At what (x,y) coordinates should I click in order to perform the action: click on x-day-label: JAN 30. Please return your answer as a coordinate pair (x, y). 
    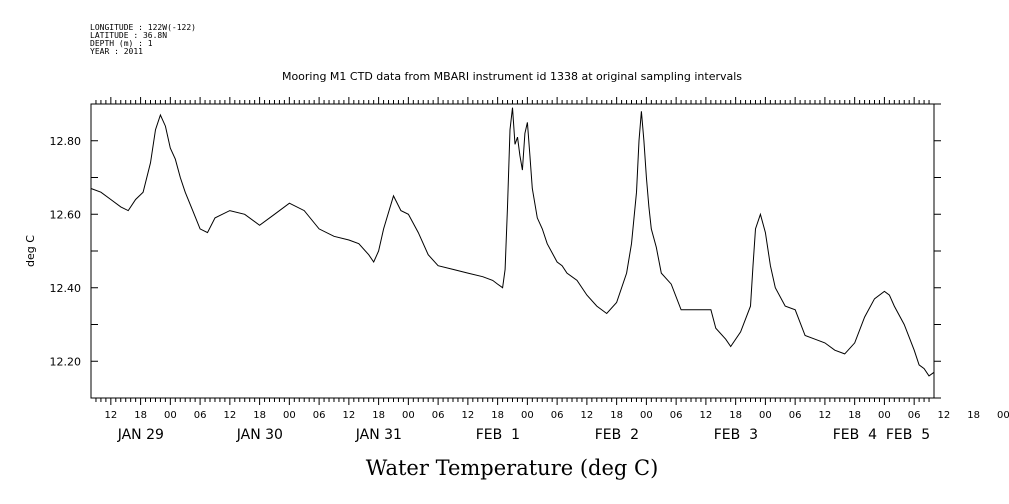
    Looking at the image, I should click on (259, 435).